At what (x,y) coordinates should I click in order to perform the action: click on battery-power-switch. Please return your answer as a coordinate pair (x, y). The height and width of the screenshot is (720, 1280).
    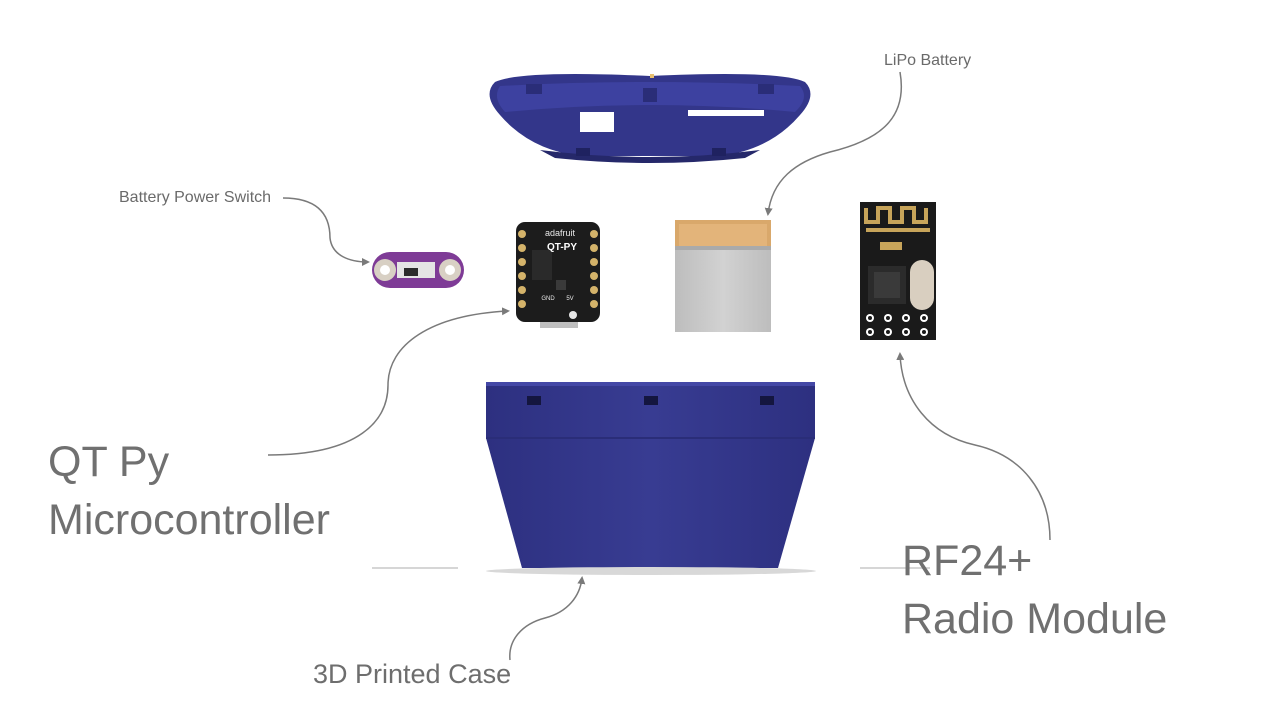
    Looking at the image, I should click on (418, 270).